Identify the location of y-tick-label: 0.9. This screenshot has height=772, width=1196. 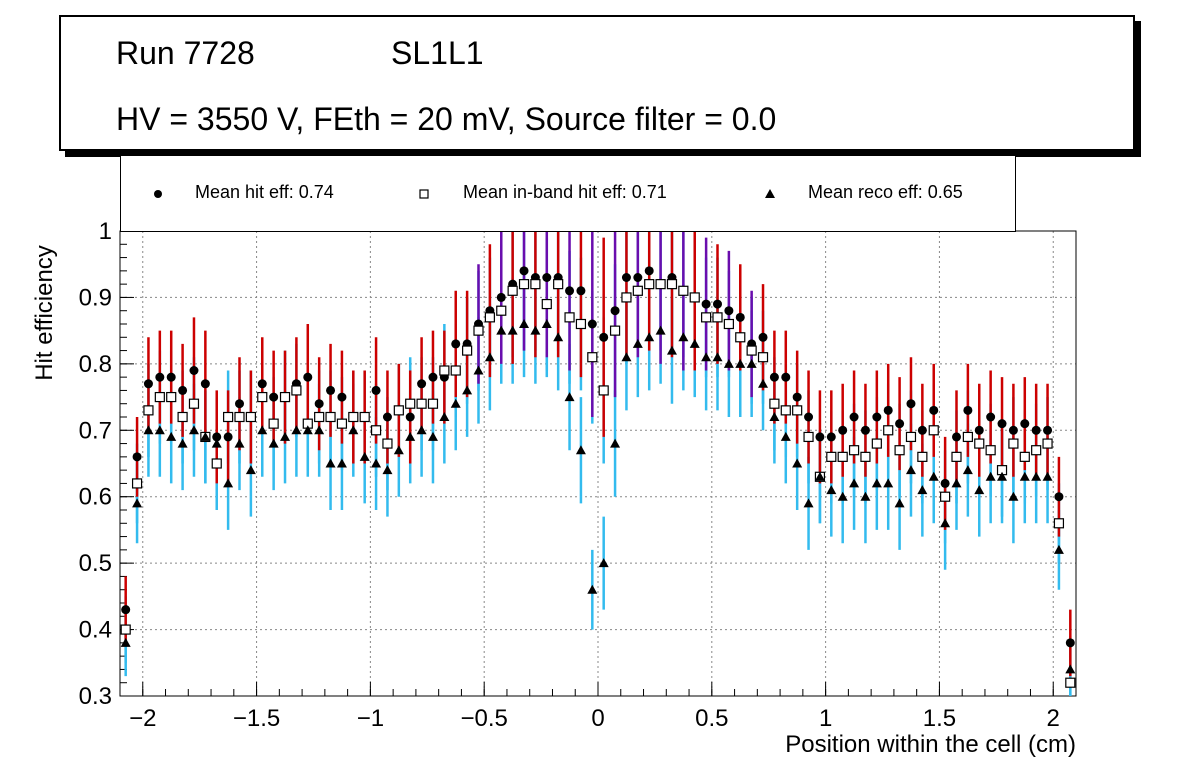
(95, 297).